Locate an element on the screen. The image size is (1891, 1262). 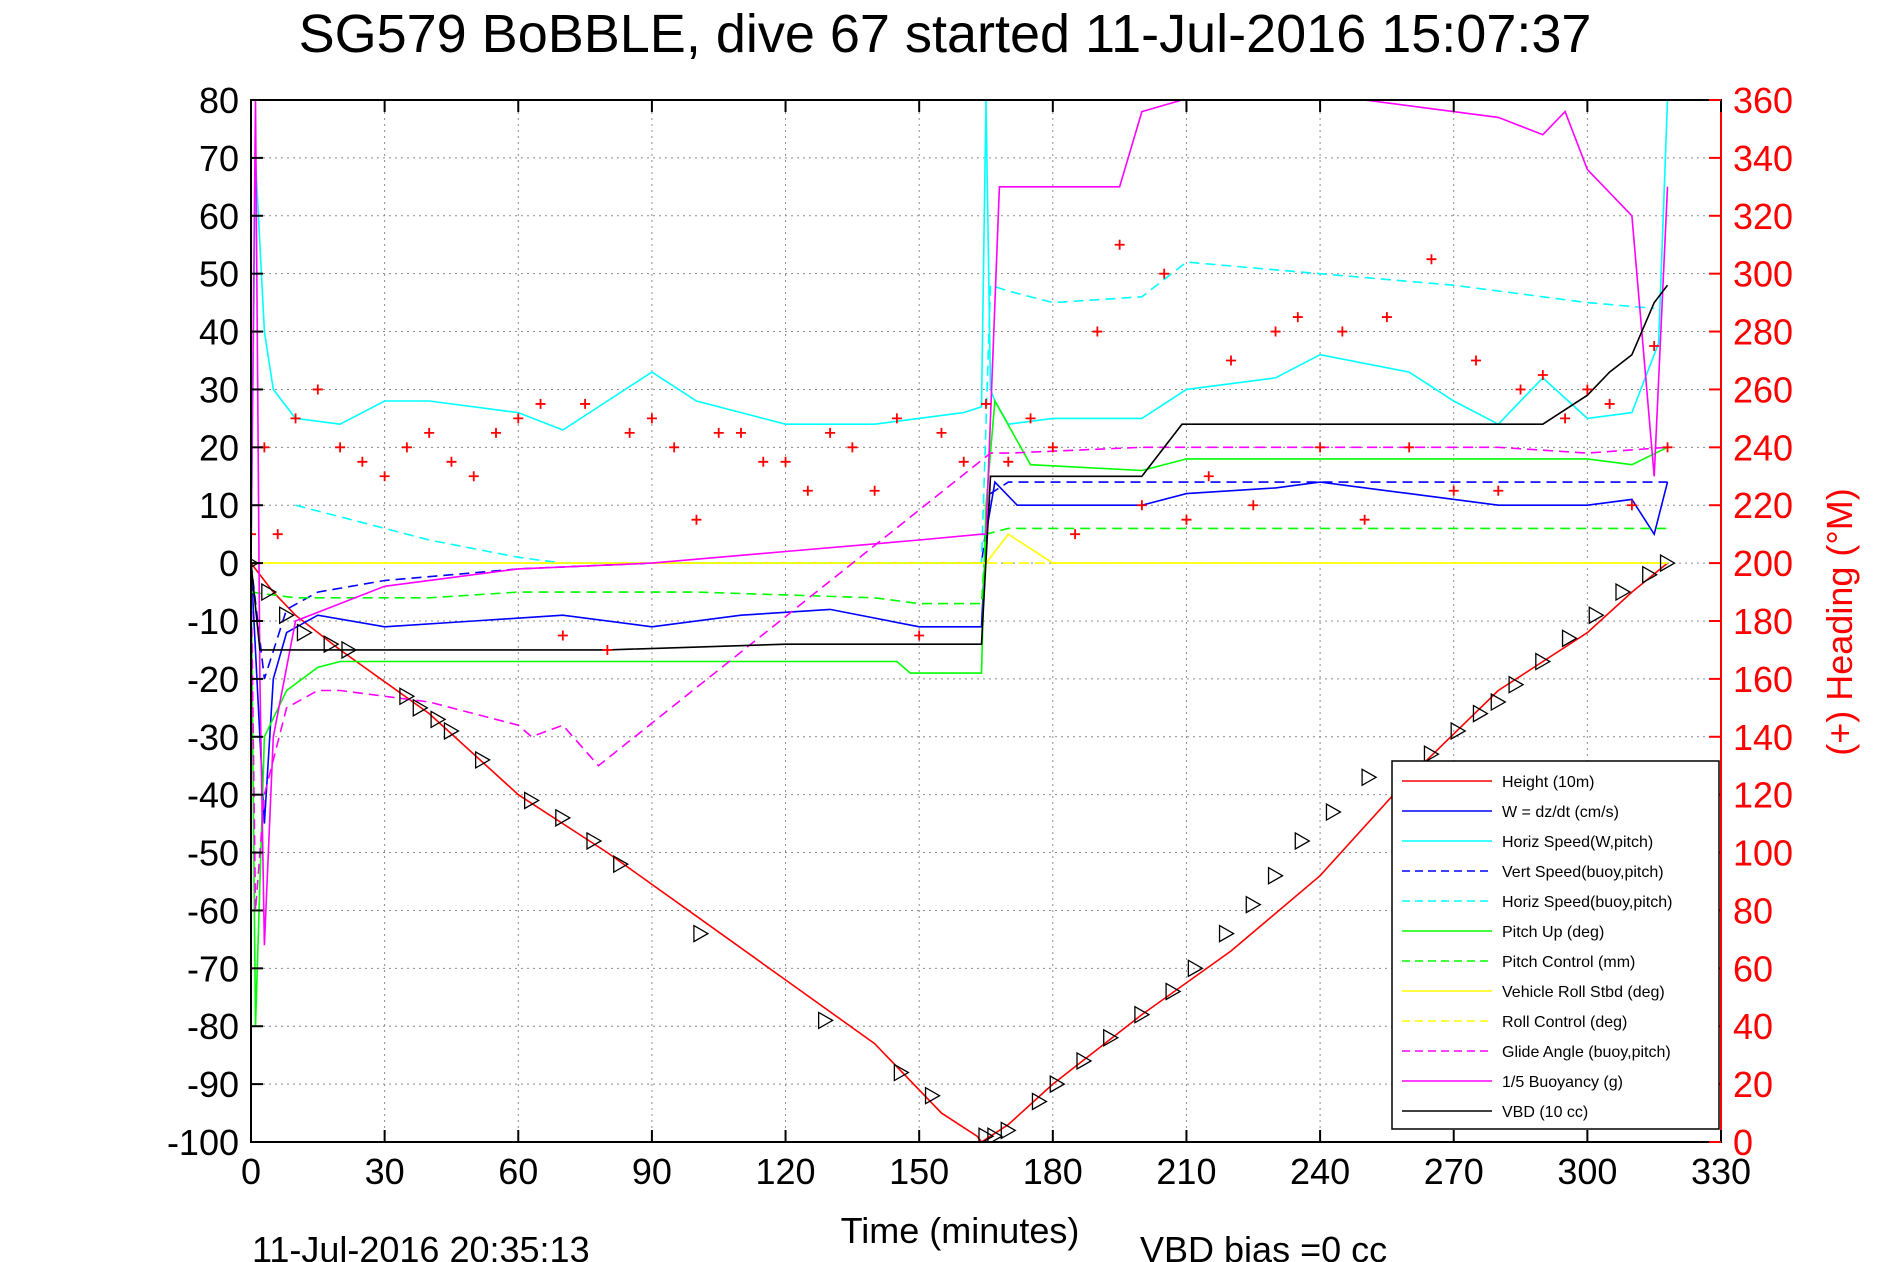
x-tick-label: 90 is located at coordinates (652, 1171).